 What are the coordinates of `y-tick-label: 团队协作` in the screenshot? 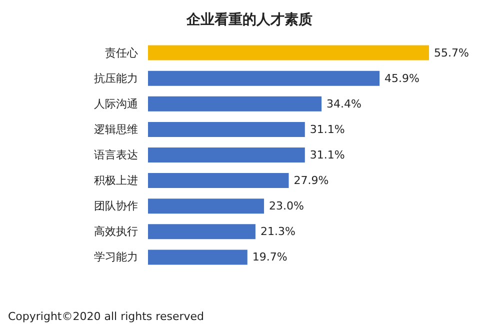 It's located at (116, 206).